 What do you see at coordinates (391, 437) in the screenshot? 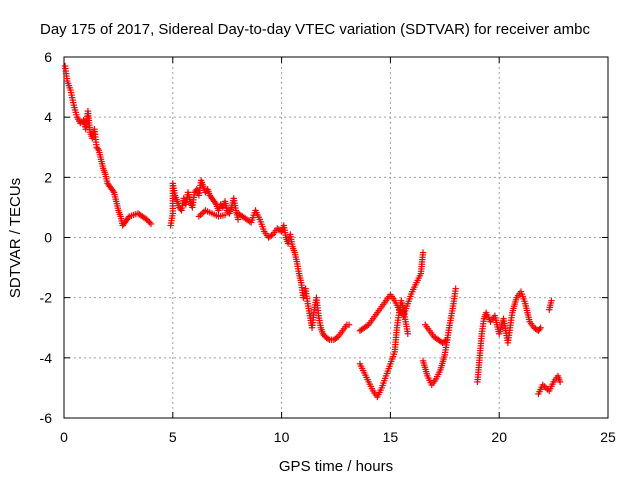
I see `x-tick-label: 15` at bounding box center [391, 437].